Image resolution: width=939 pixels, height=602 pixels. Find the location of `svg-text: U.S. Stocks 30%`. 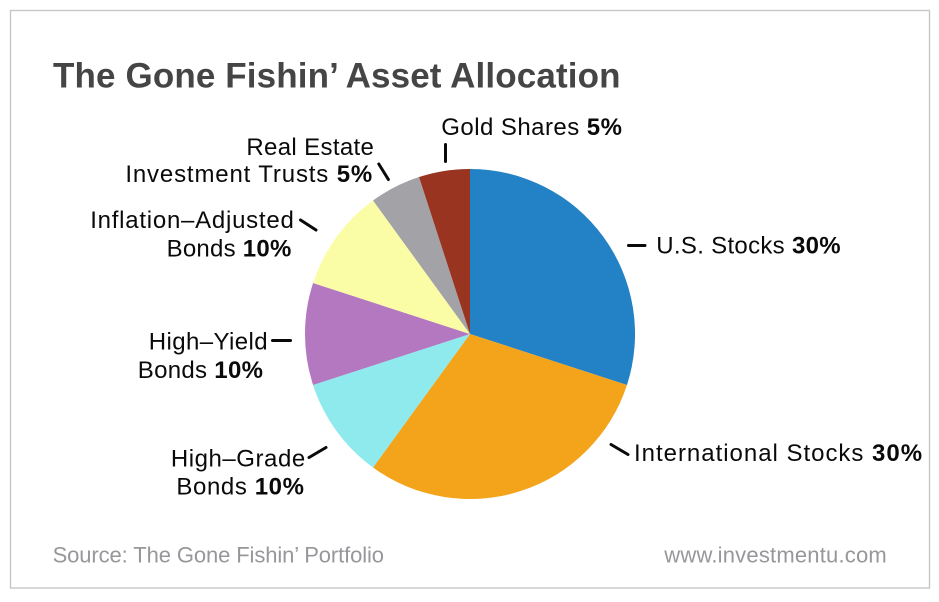

svg-text: U.S. Stocks 30% is located at coordinates (748, 246).